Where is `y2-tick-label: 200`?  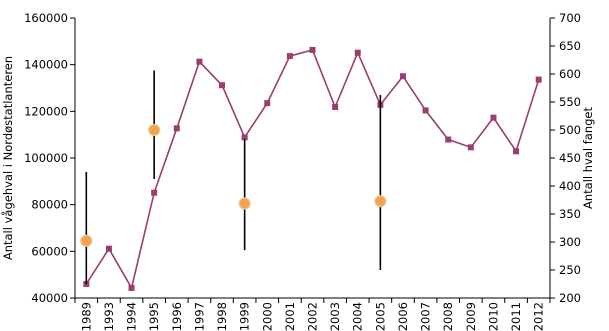
y2-tick-label: 200 is located at coordinates (570, 298).